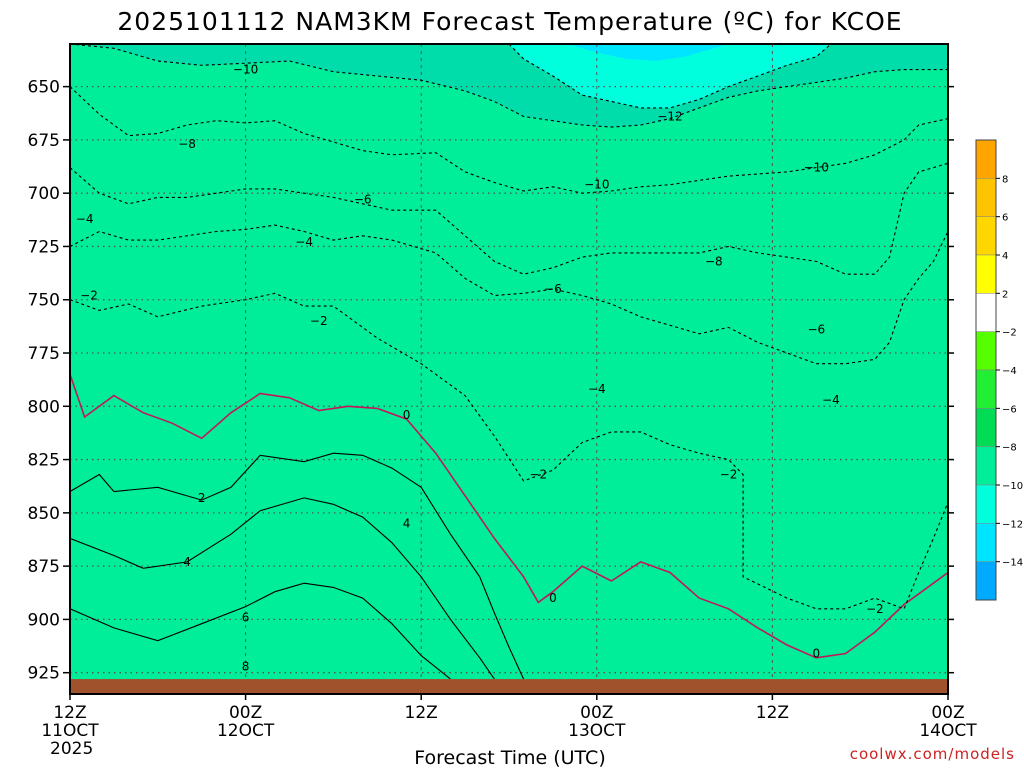 This screenshot has height=768, width=1024. What do you see at coordinates (1012, 486) in the screenshot?
I see `colorbar-label: −10` at bounding box center [1012, 486].